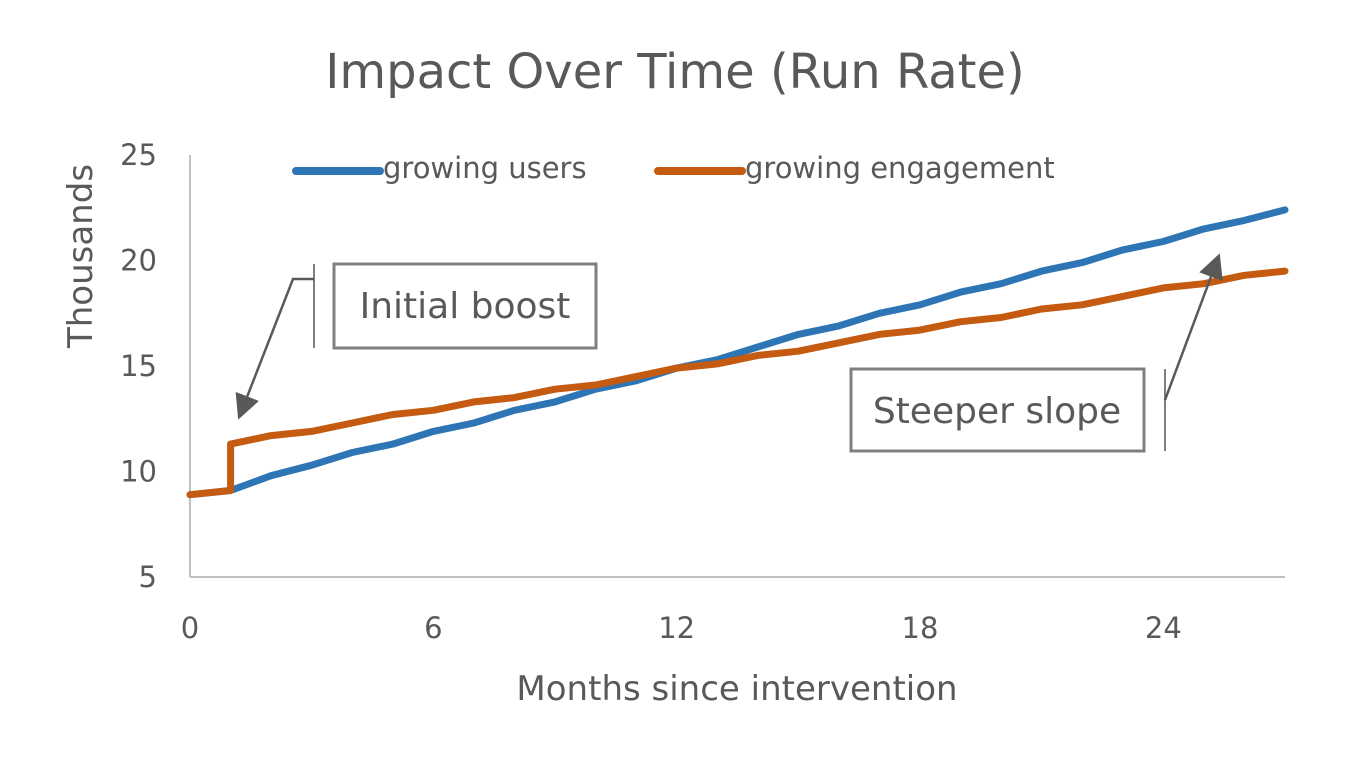 Image resolution: width=1350 pixels, height=762 pixels. I want to click on x-tick-label: 6, so click(433, 628).